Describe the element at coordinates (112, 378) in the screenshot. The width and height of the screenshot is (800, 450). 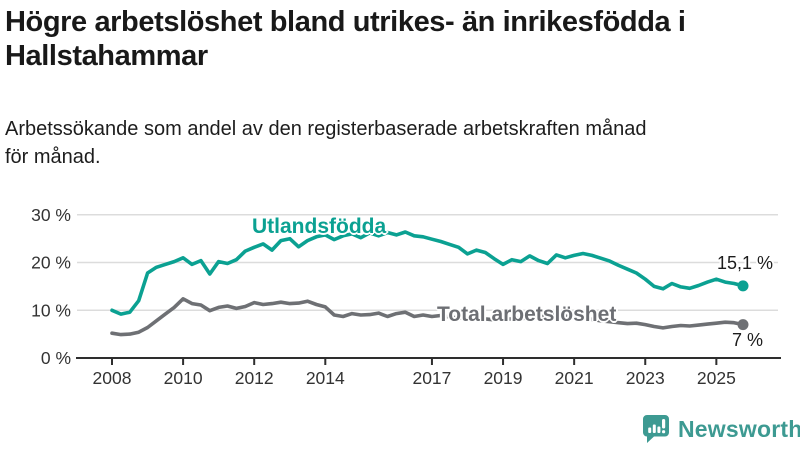
I see `x-tick-label: 2008` at that location.